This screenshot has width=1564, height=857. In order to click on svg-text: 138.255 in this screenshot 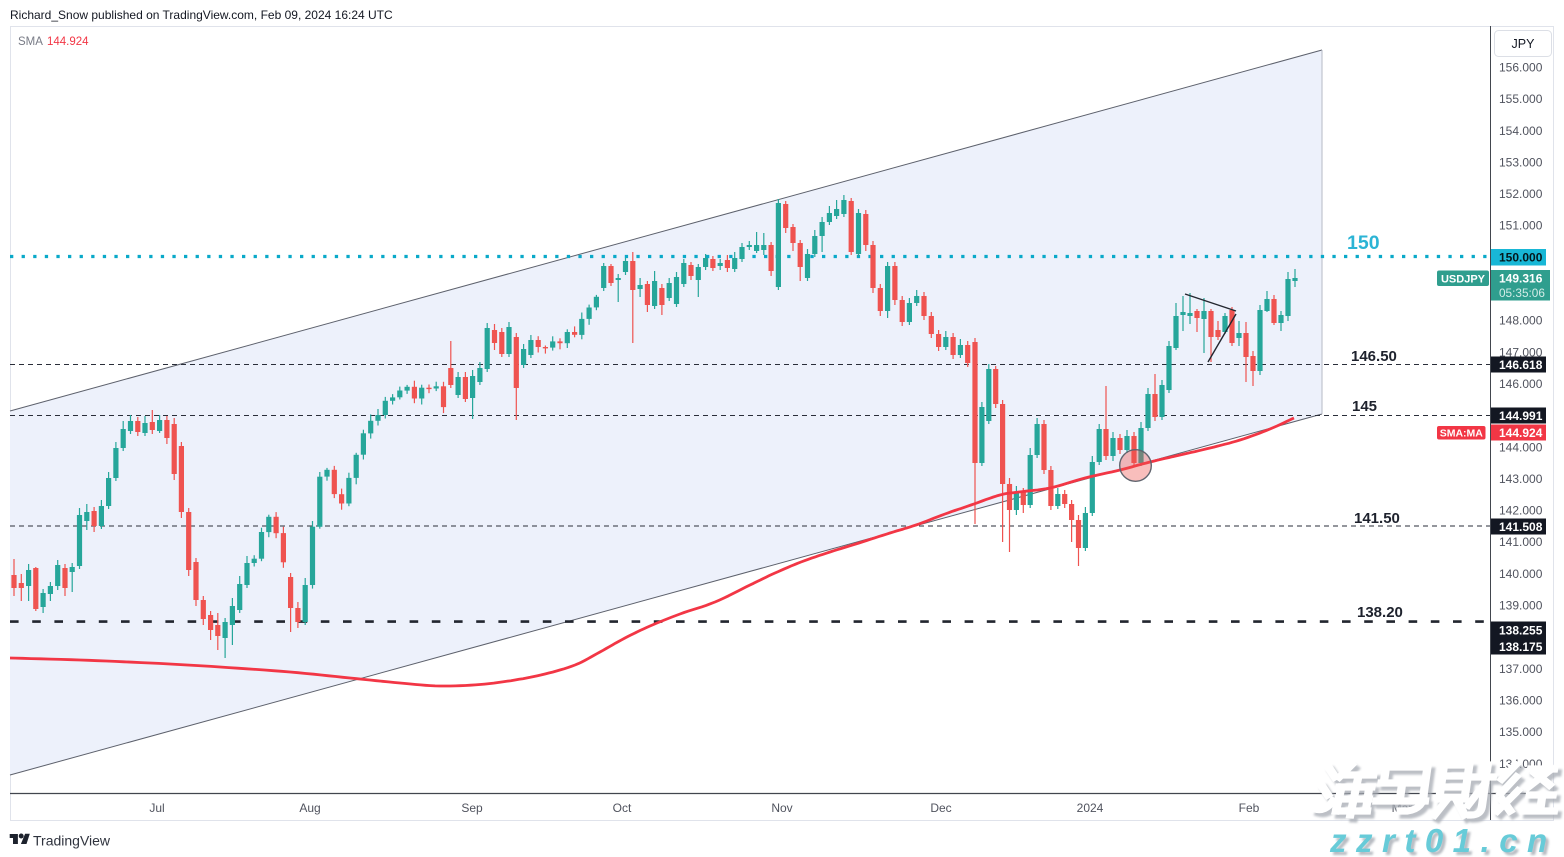, I will do `click(1521, 630)`.